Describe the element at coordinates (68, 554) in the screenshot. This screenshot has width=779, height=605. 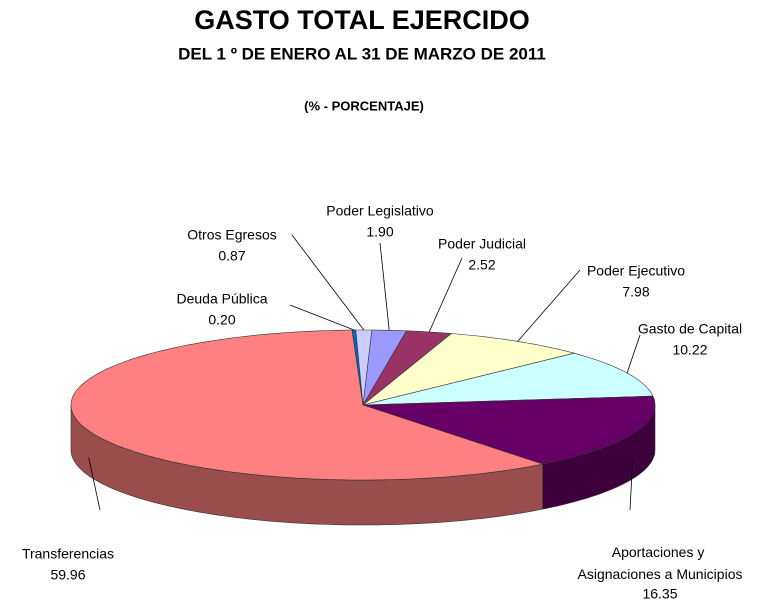
I see `category-label: Transferencias` at that location.